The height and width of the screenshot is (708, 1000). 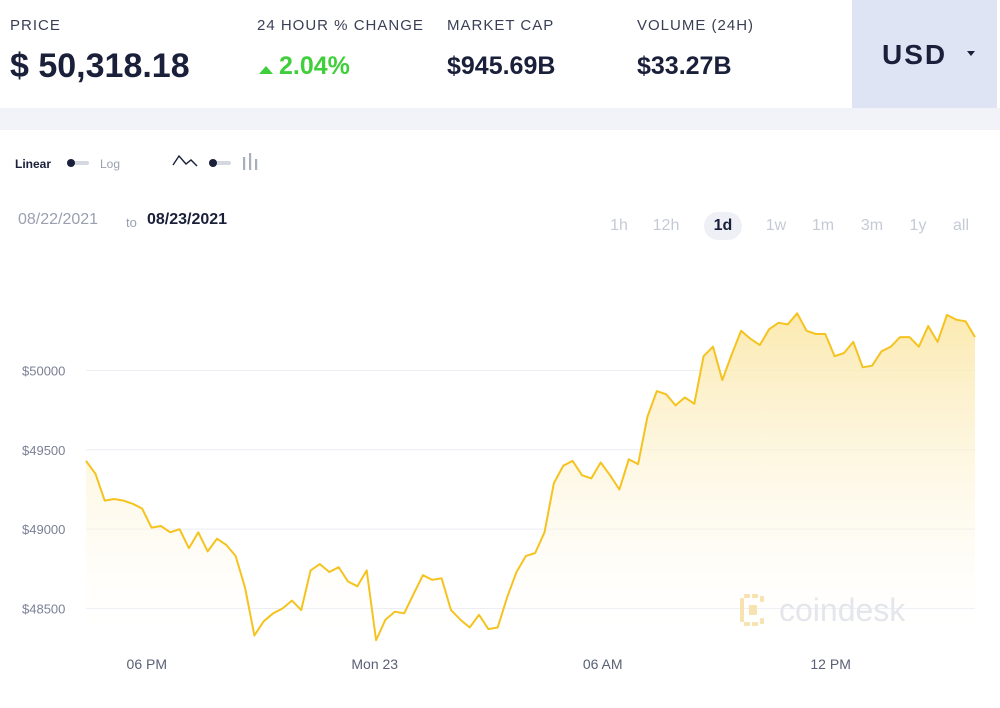 What do you see at coordinates (918, 225) in the screenshot?
I see `range-tab-1y: 1y` at bounding box center [918, 225].